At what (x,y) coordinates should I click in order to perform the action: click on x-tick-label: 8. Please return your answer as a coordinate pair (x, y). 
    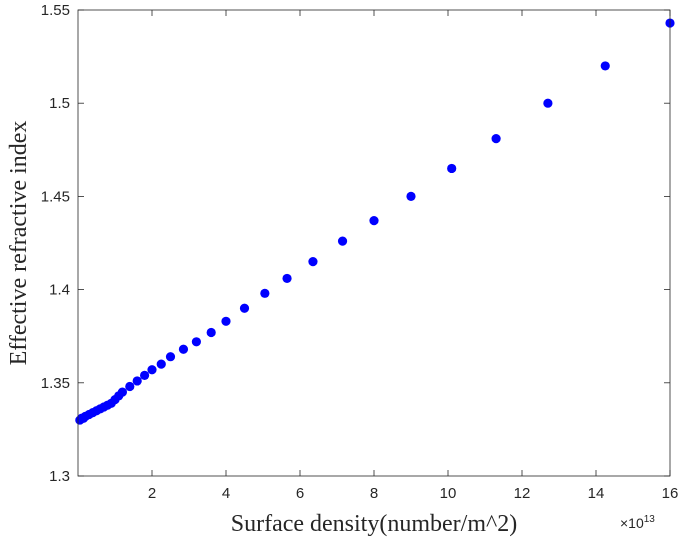
    Looking at the image, I should click on (374, 493).